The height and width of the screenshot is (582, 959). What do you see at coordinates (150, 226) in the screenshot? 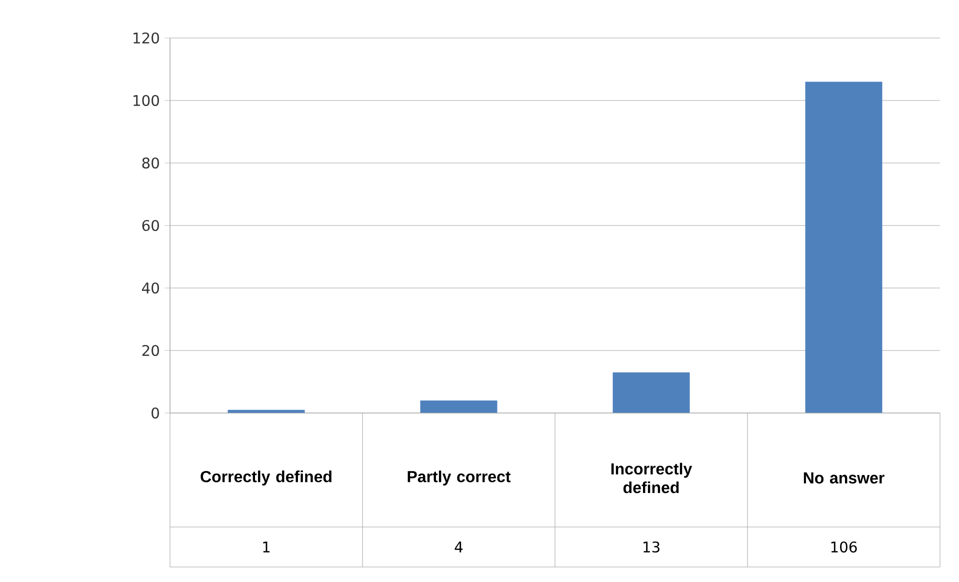
I see `y-tick-label: 60` at bounding box center [150, 226].